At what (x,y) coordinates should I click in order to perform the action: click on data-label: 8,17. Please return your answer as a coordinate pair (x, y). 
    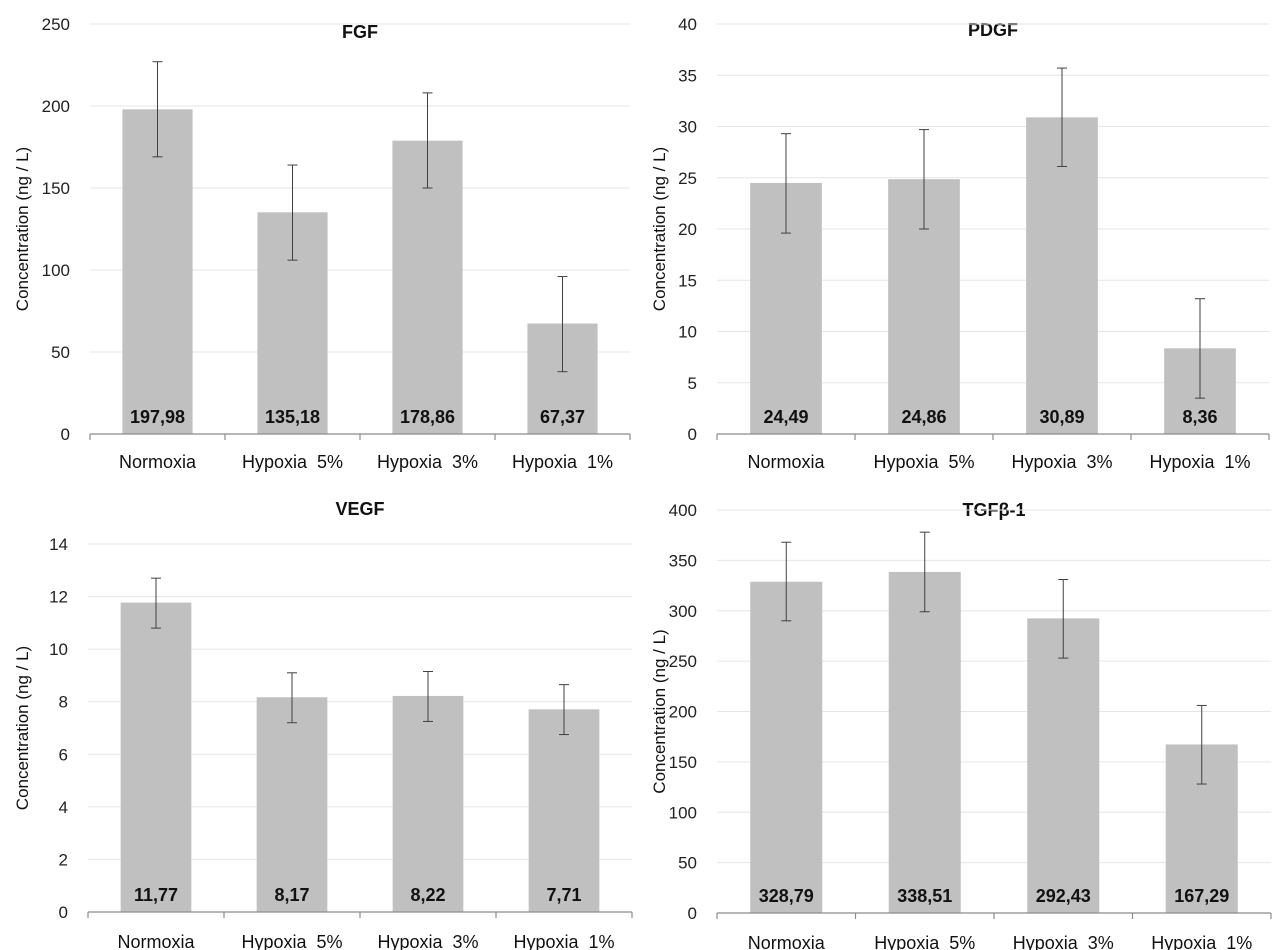
    Looking at the image, I should click on (291, 895).